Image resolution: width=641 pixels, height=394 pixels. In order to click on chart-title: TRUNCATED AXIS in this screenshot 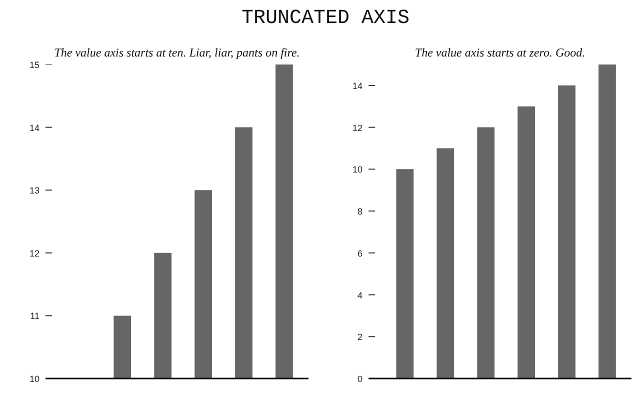, I will do `click(325, 19)`.